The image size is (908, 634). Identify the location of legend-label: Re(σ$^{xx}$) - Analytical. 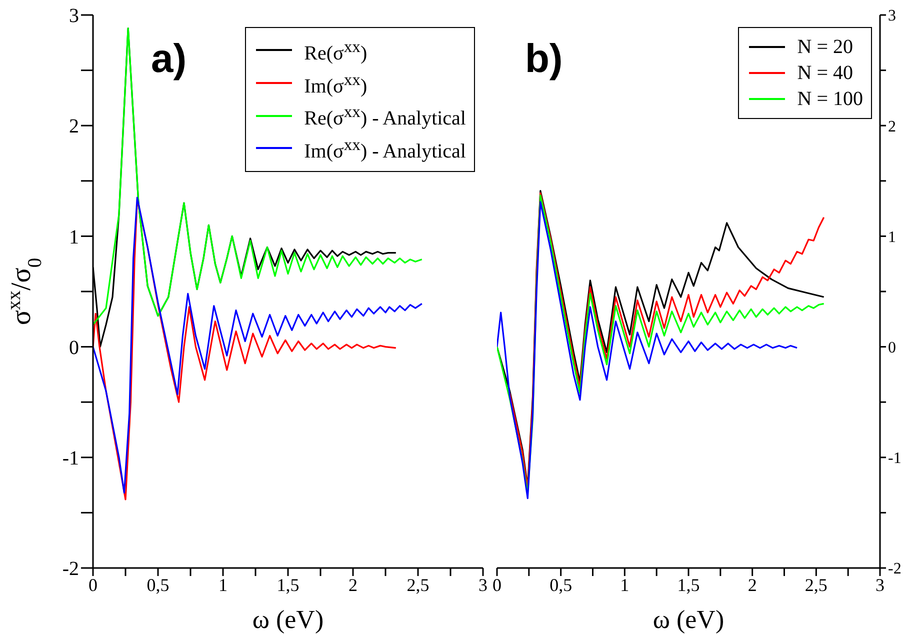
(385, 116).